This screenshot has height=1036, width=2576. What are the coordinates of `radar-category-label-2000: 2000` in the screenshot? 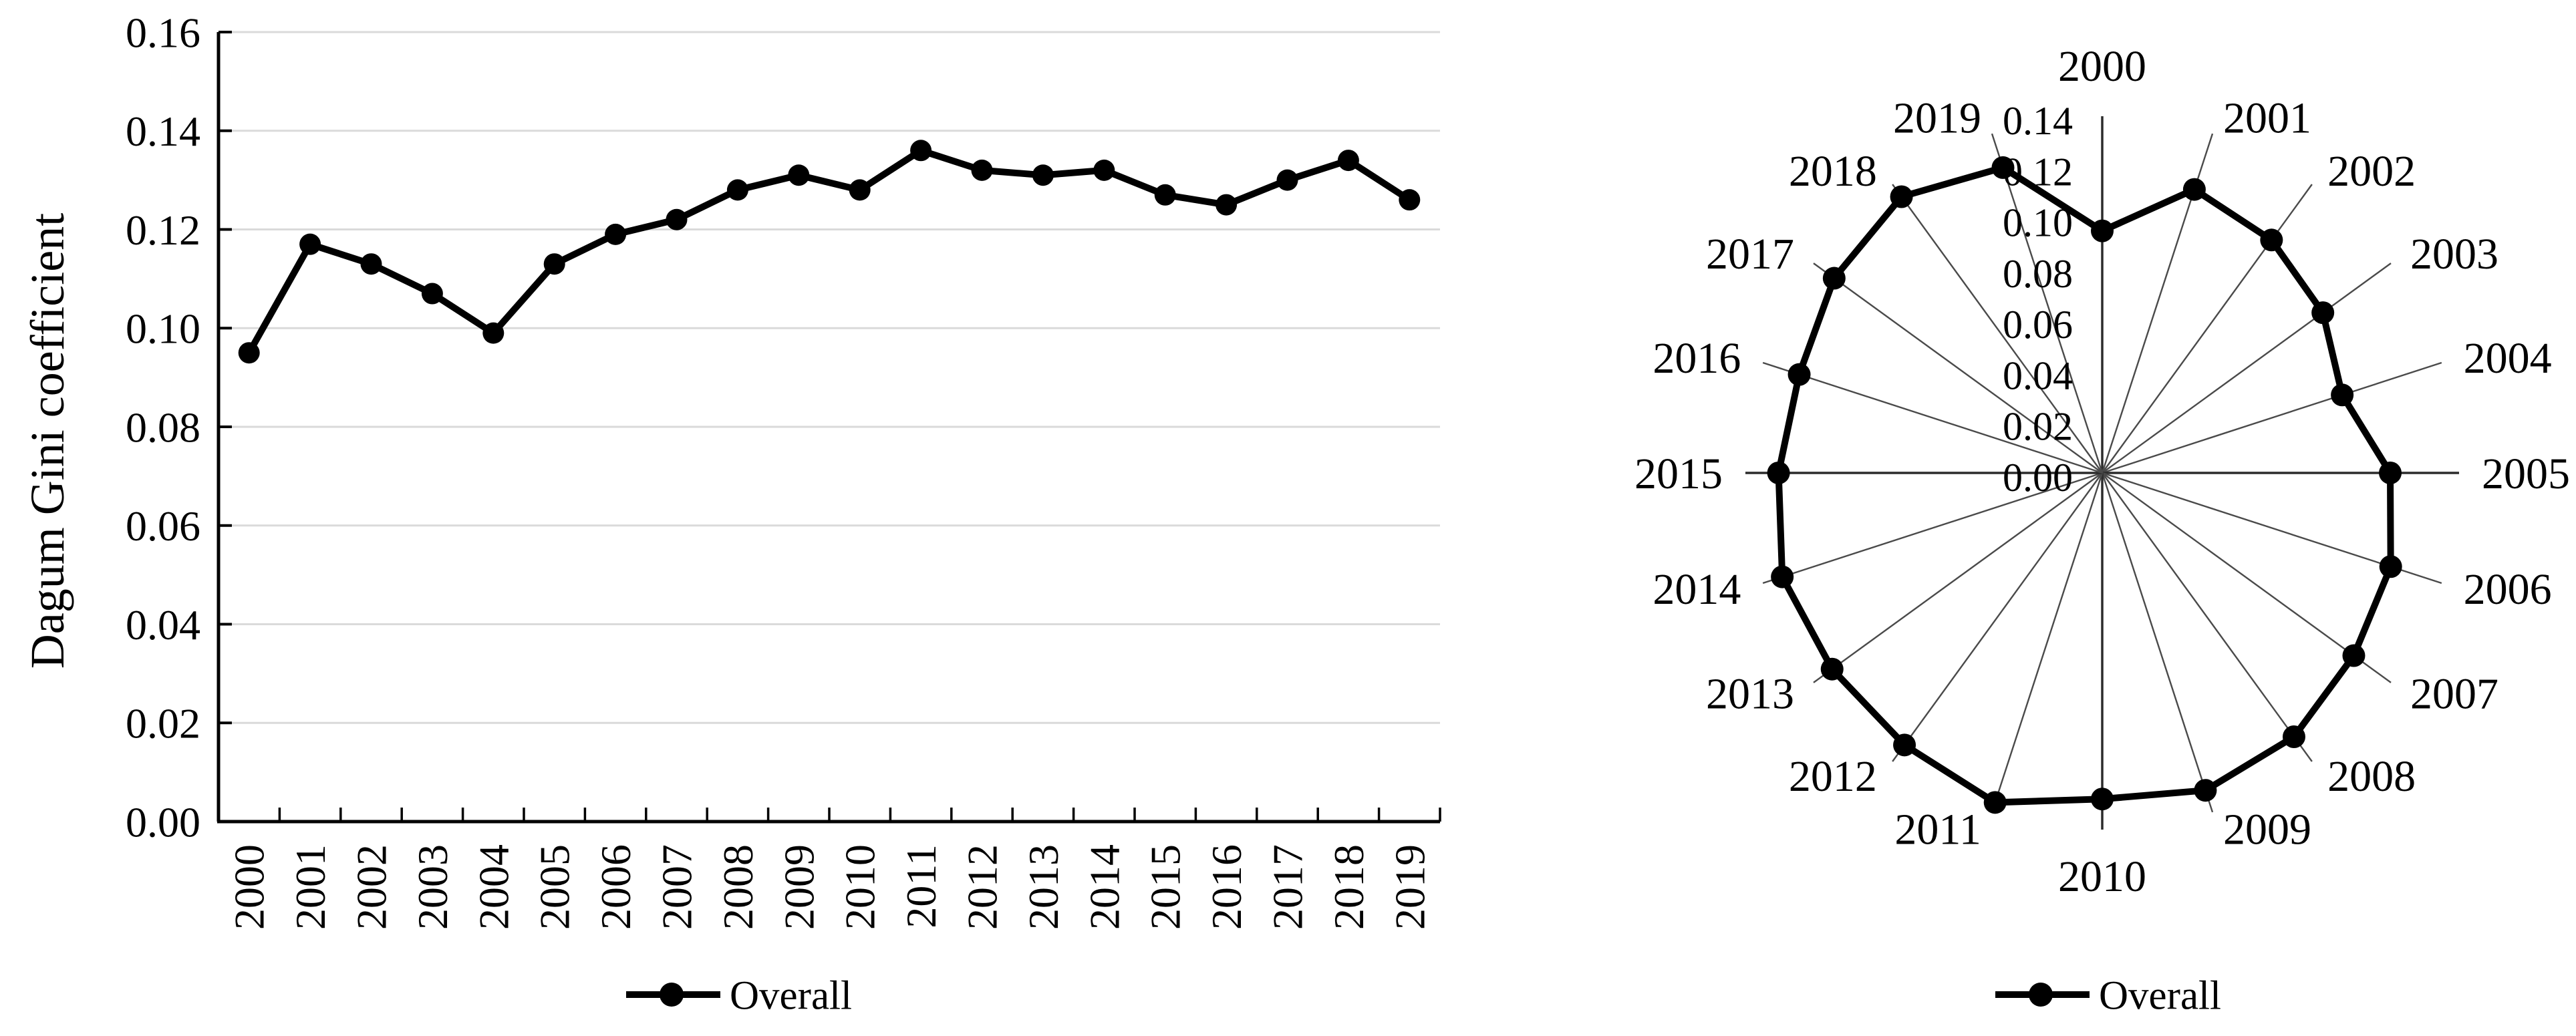 It's located at (2102, 66).